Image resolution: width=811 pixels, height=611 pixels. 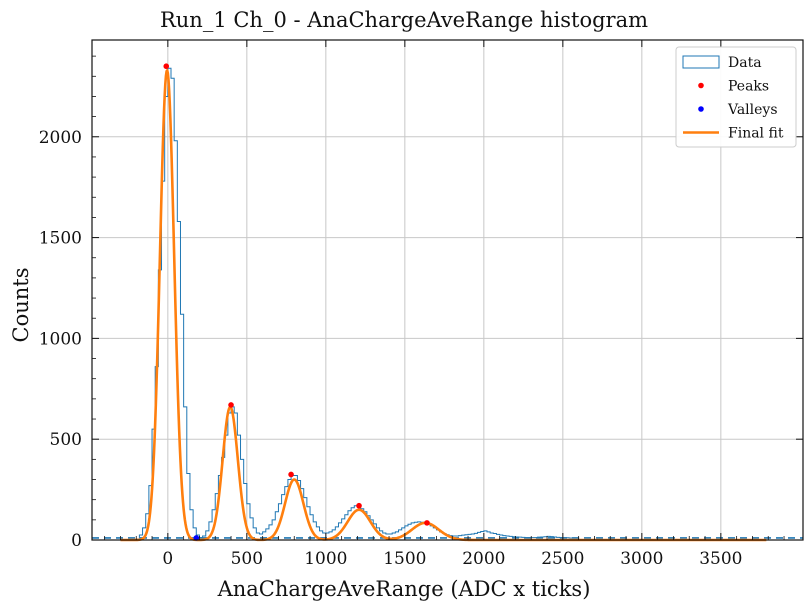 I want to click on x-tick-label: 1500, so click(x=404, y=559).